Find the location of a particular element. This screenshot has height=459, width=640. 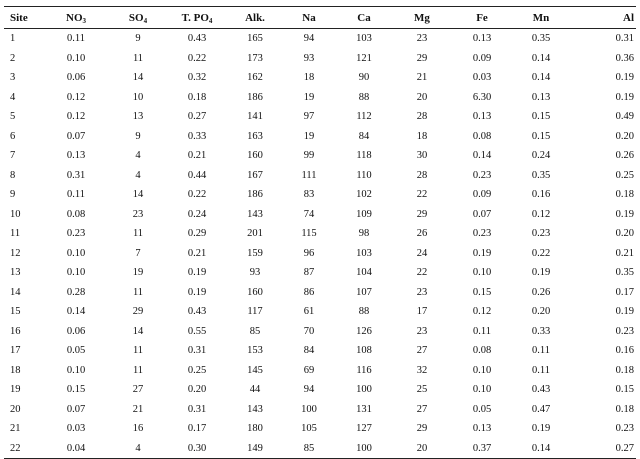

cell-no3: 0.10 is located at coordinates (76, 273).